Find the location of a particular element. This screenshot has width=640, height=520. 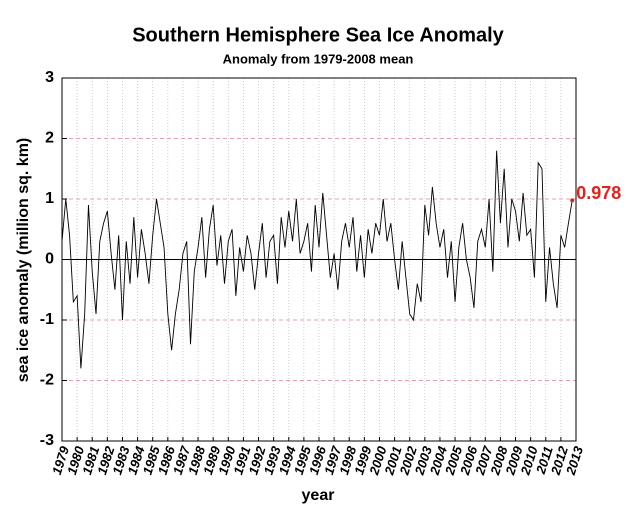

y-axis-label: sea ice anomaly (million sq. km) is located at coordinates (23, 260).